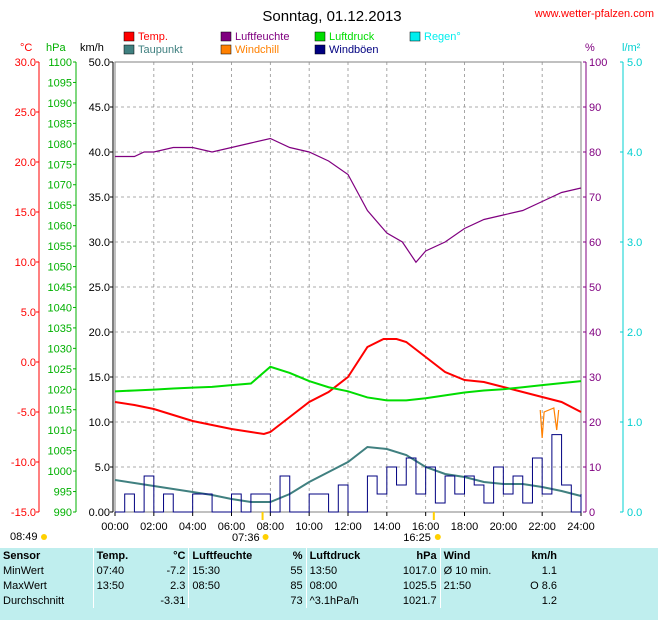 This screenshot has height=620, width=658. Describe the element at coordinates (60, 390) in the screenshot. I see `pressure-axis-tick-label: 1020` at that location.